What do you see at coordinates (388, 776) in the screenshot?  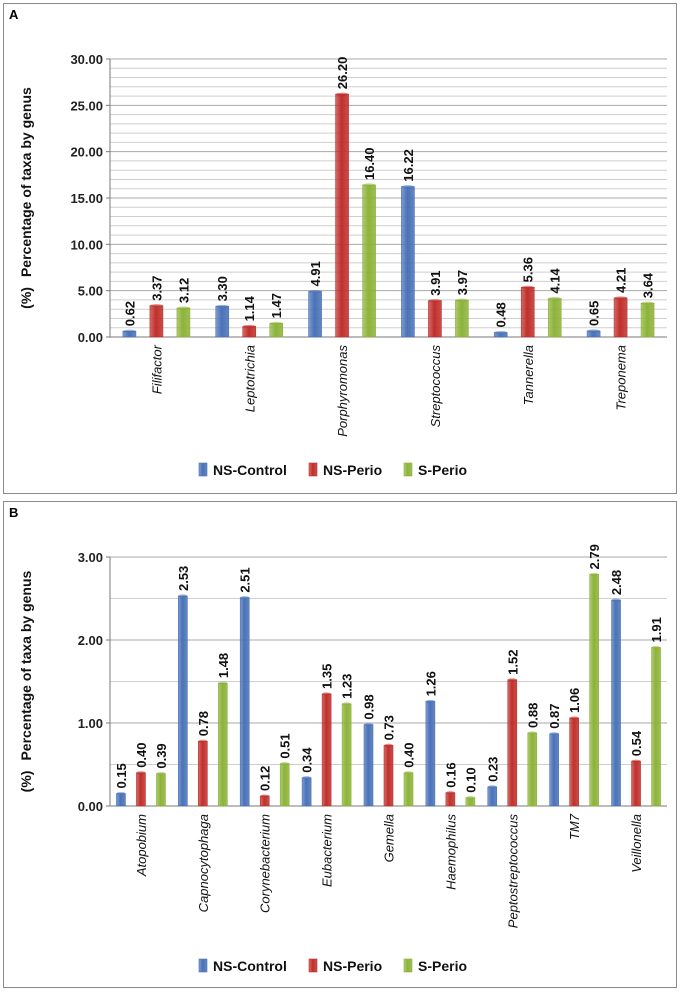 I see `bar-ns-perio-gemella` at bounding box center [388, 776].